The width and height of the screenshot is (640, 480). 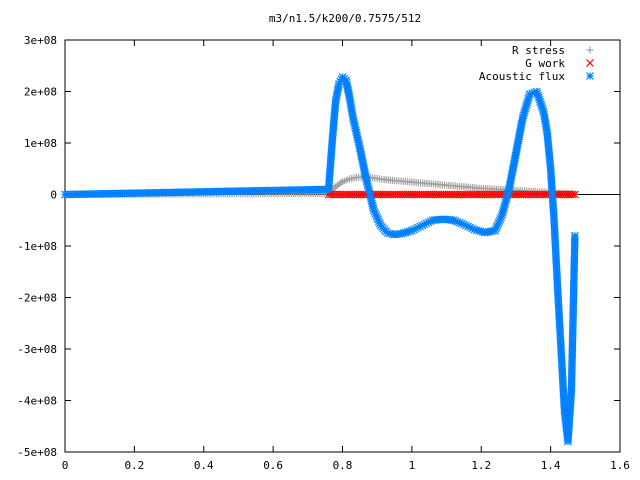 I want to click on x-tick-label: 0.4, so click(x=204, y=465).